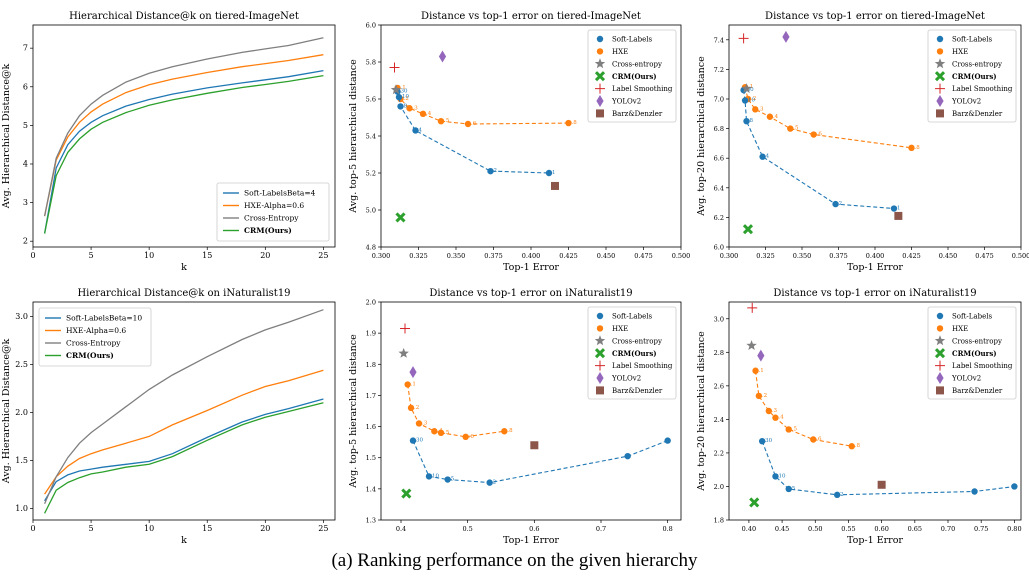 Image resolution: width=1029 pixels, height=576 pixels. What do you see at coordinates (406, 99) in the screenshot?
I see `hxe-point-label: .2` at bounding box center [406, 99].